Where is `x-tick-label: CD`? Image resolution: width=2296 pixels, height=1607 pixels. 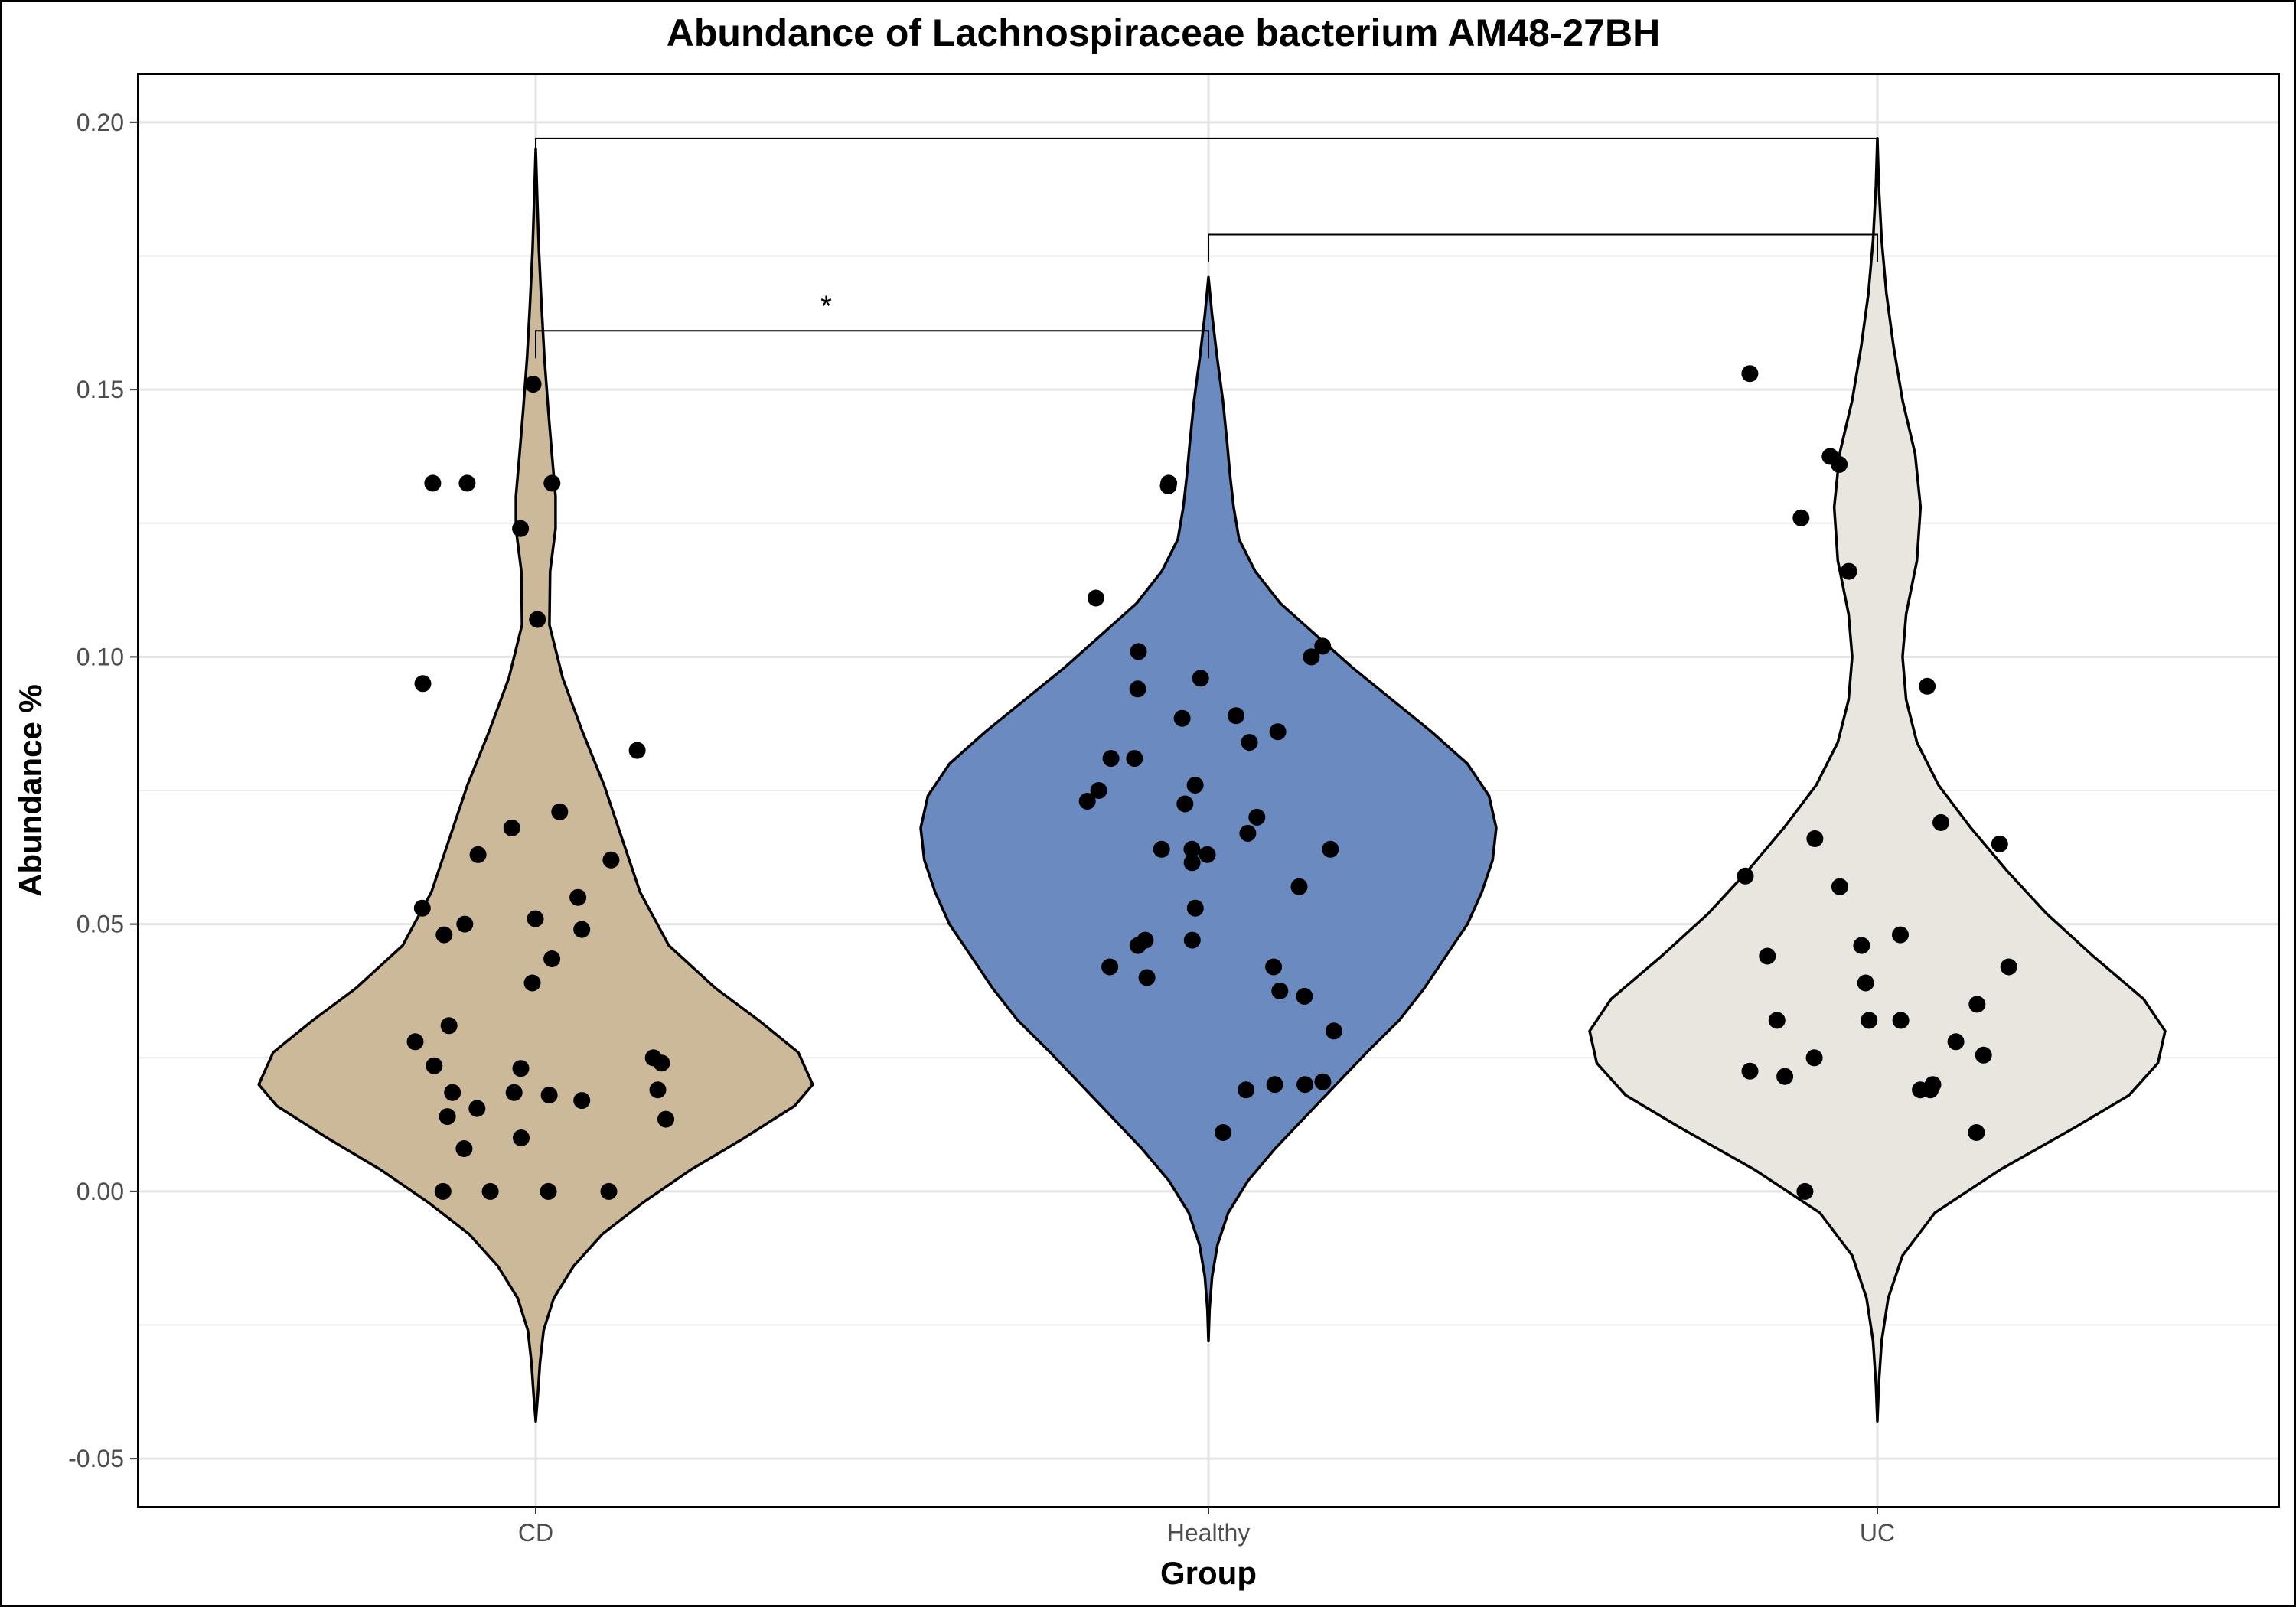
x-tick-label: CD is located at coordinates (535, 1533).